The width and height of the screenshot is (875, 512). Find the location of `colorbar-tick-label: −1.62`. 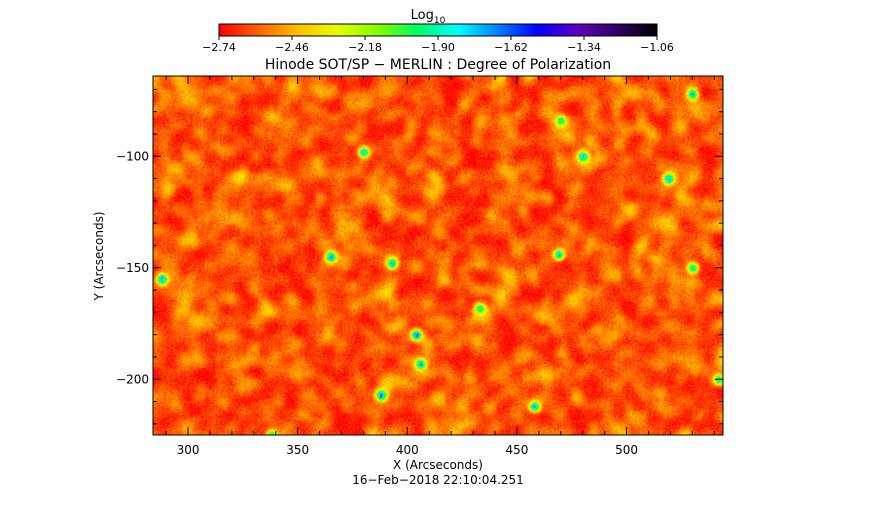

colorbar-tick-label: −1.62 is located at coordinates (511, 47).